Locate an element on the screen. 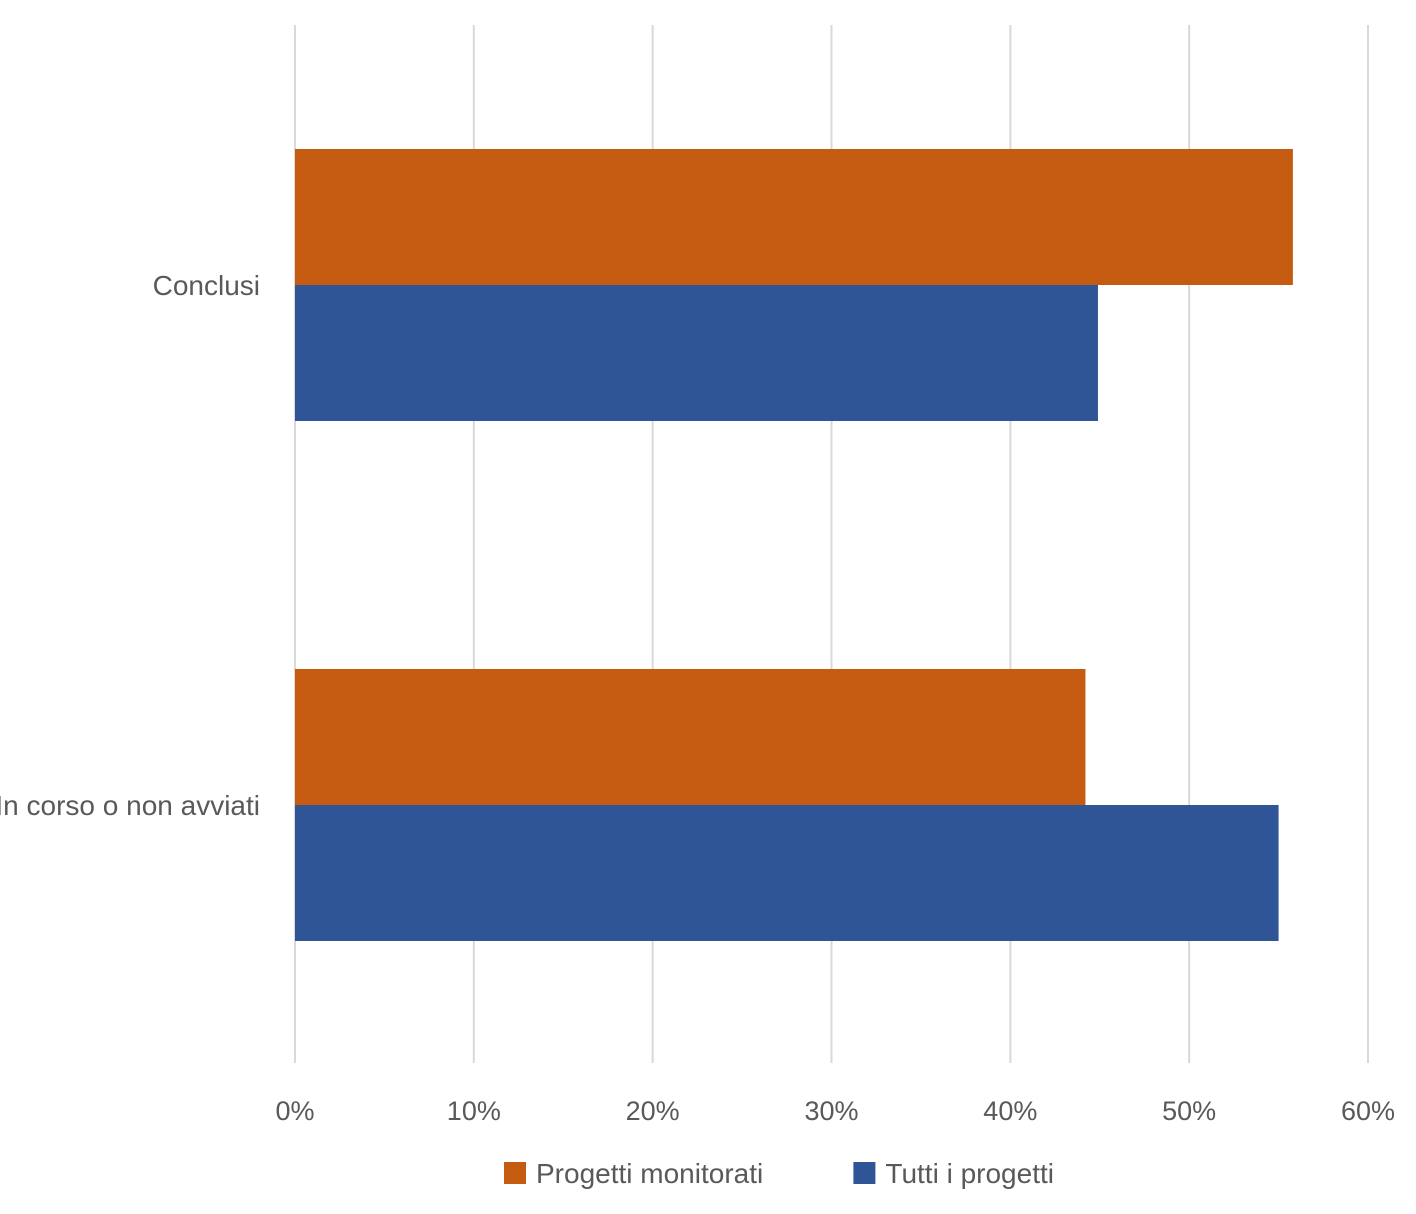 The image size is (1416, 1214). x-tick-label-50: 50% is located at coordinates (1189, 1111).